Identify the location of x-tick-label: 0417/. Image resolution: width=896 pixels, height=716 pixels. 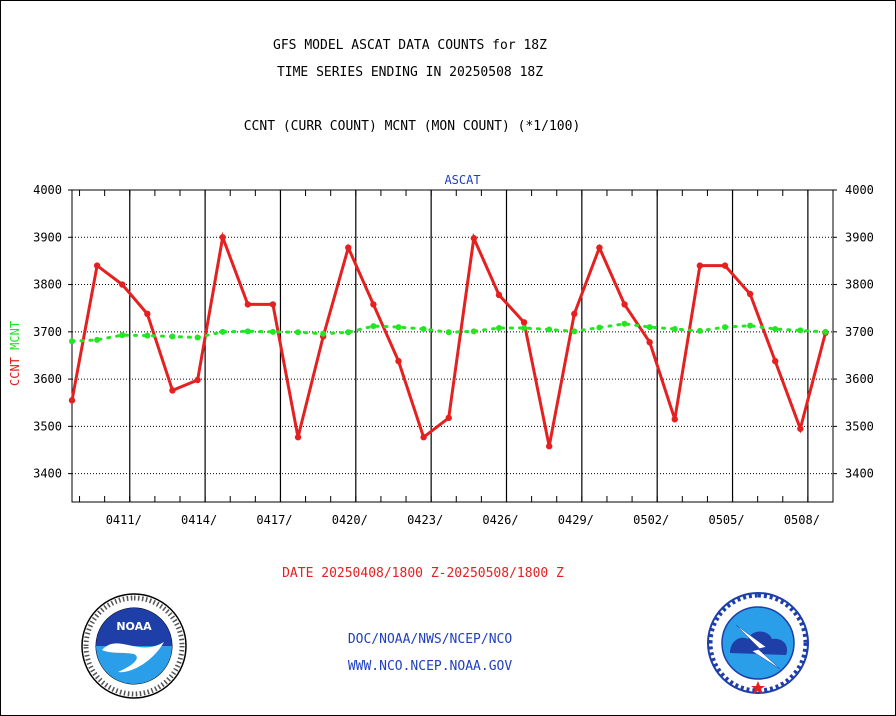
(274, 520).